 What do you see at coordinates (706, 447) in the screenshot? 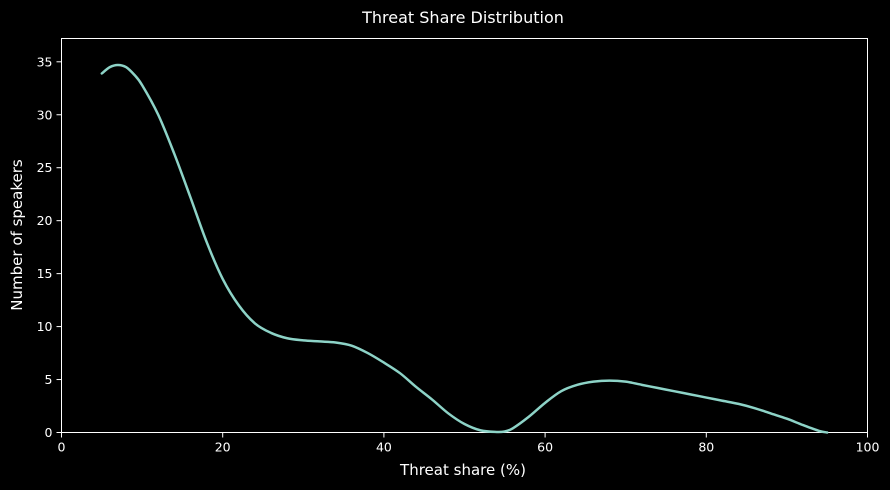
I see `x-tick-label: 80` at bounding box center [706, 447].